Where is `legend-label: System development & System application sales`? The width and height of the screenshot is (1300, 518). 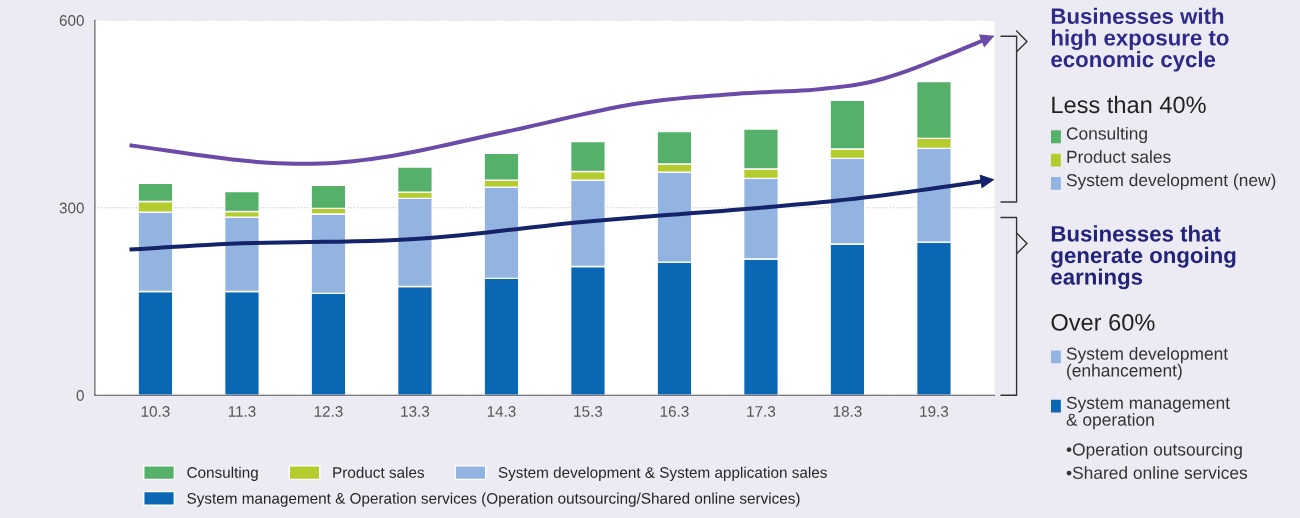
legend-label: System development & System application sales is located at coordinates (662, 473).